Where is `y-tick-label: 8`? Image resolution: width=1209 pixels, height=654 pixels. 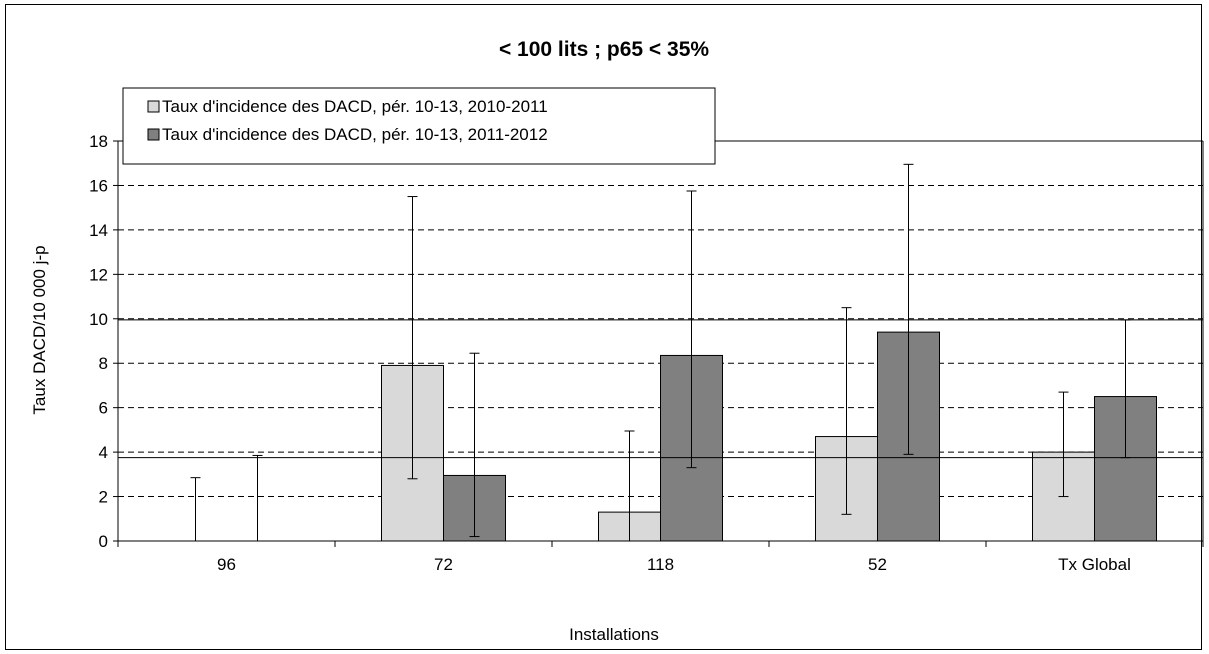
y-tick-label: 8 is located at coordinates (103, 363).